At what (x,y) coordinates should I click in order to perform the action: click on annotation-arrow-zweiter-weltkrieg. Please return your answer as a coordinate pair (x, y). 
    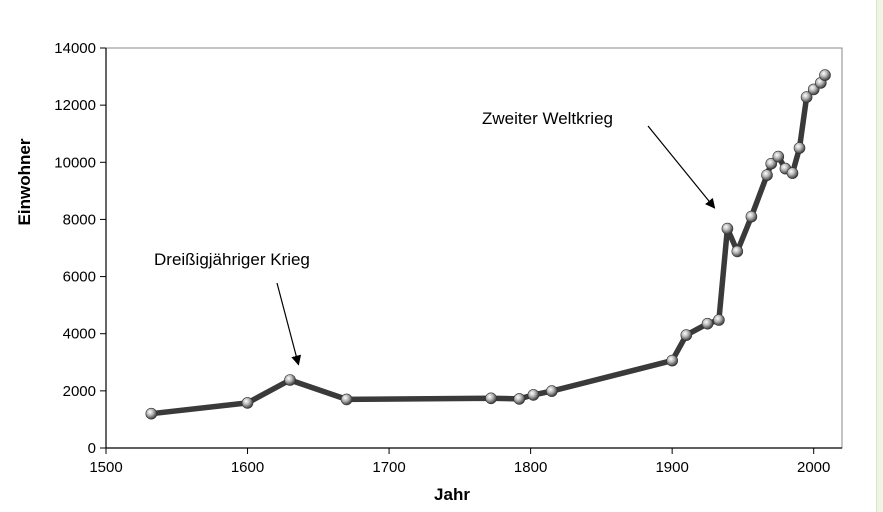
    Looking at the image, I should click on (681, 167).